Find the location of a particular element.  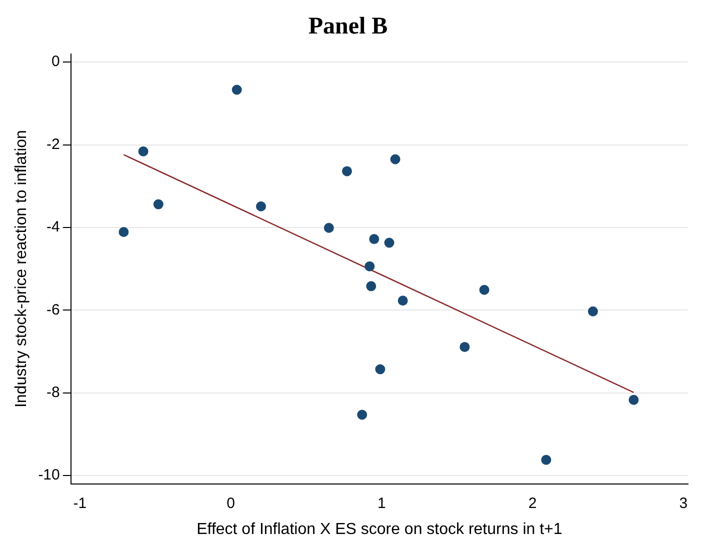

x-tick-label: 1 is located at coordinates (382, 503).